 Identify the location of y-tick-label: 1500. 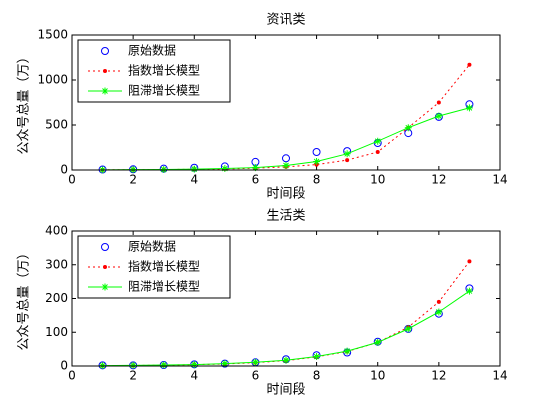
(52, 35).